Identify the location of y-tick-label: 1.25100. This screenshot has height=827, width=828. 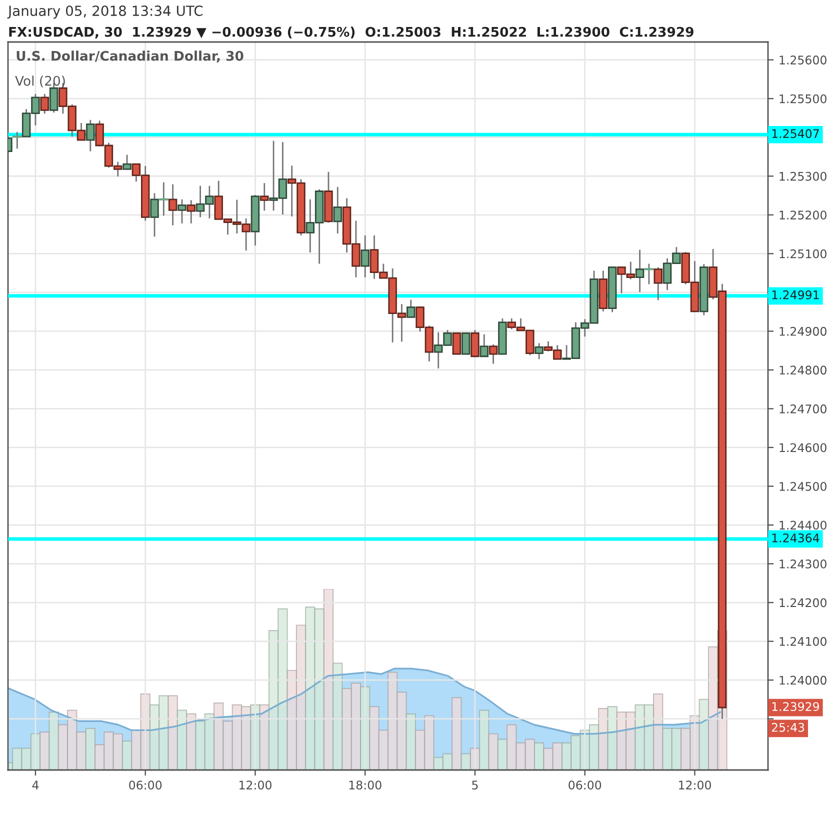
(803, 253).